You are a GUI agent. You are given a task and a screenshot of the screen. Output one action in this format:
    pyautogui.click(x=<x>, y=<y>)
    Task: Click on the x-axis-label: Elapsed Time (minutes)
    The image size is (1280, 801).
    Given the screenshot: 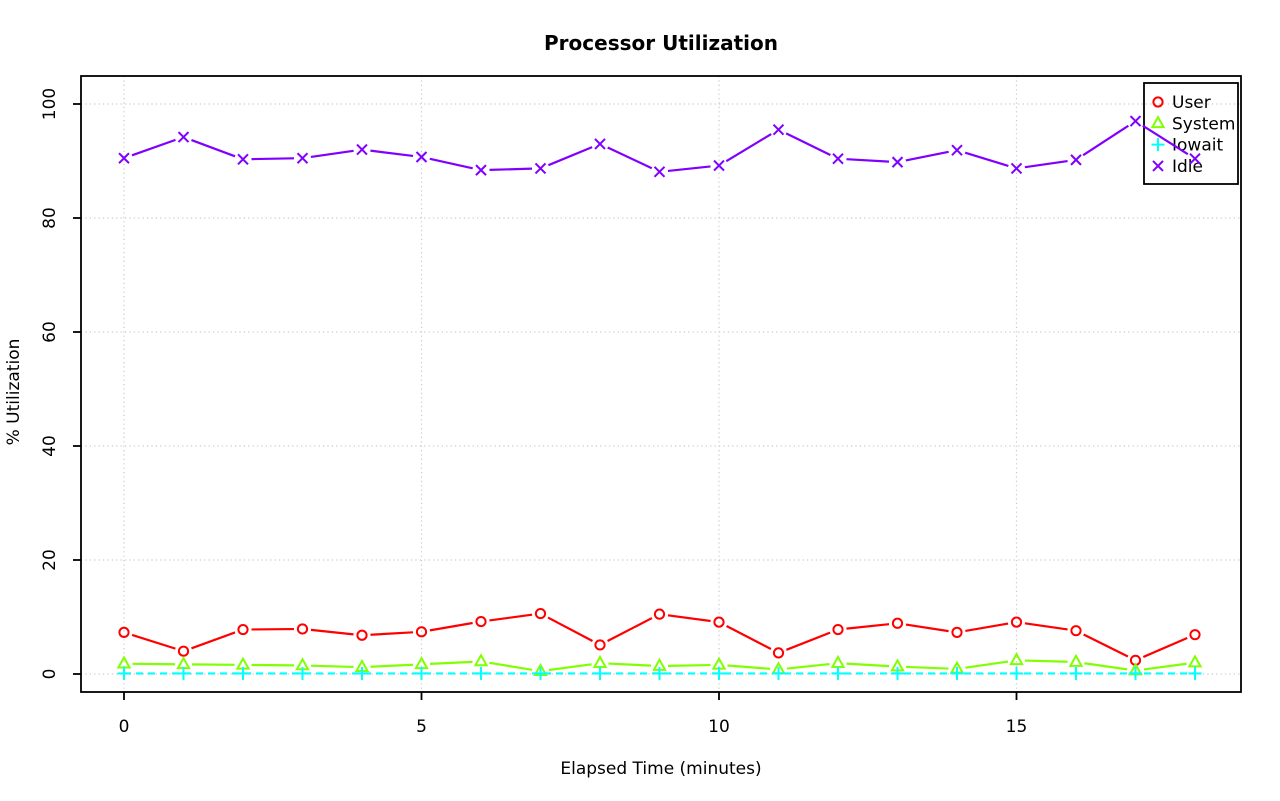 What is the action you would take?
    pyautogui.click(x=661, y=769)
    